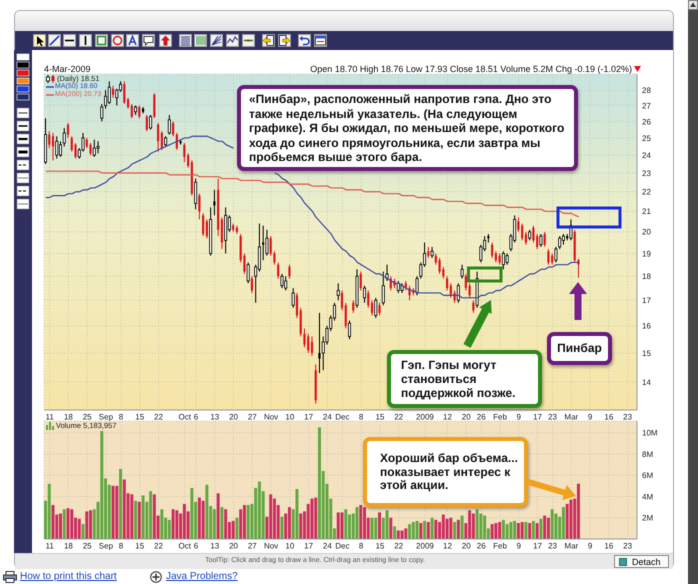  Describe the element at coordinates (648, 475) in the screenshot. I see `y-tick-label: 6M` at that location.